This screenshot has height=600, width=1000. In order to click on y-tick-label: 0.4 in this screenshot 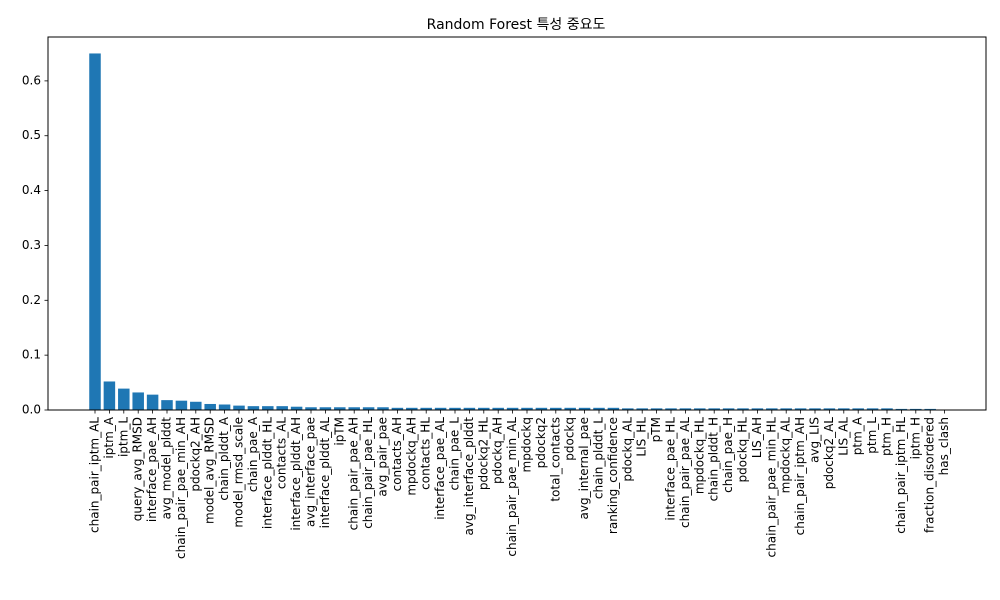, I will do `click(31, 190)`.